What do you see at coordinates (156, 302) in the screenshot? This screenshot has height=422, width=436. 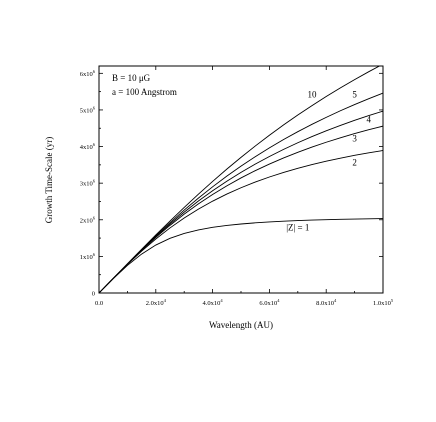 I see `x-tick-label: 2.0x10⁴` at bounding box center [156, 302].